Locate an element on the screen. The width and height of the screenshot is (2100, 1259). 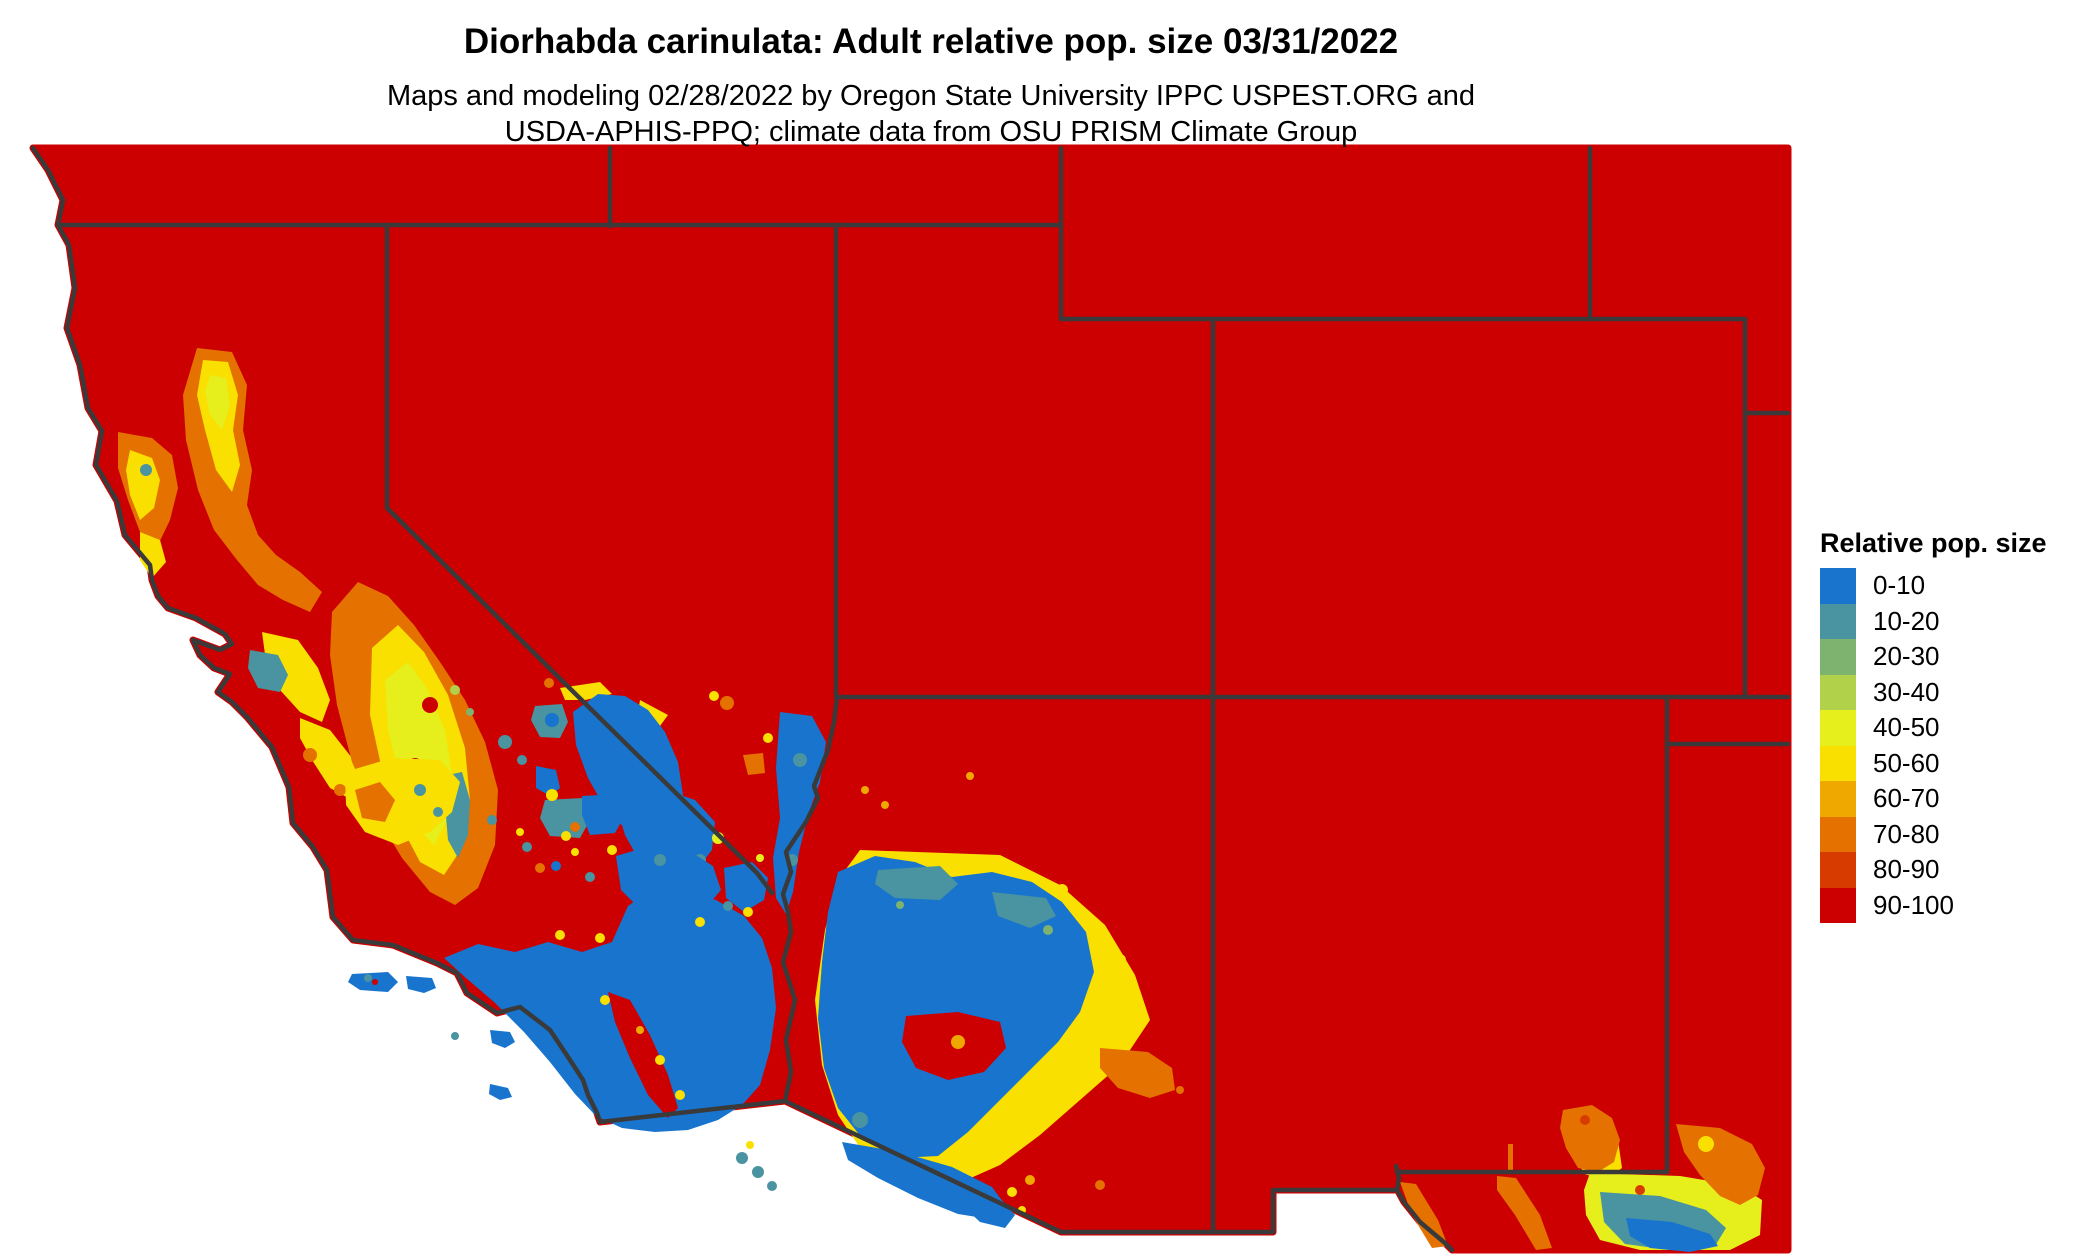
legend-item-80-90: 80-90 is located at coordinates (1933, 870).